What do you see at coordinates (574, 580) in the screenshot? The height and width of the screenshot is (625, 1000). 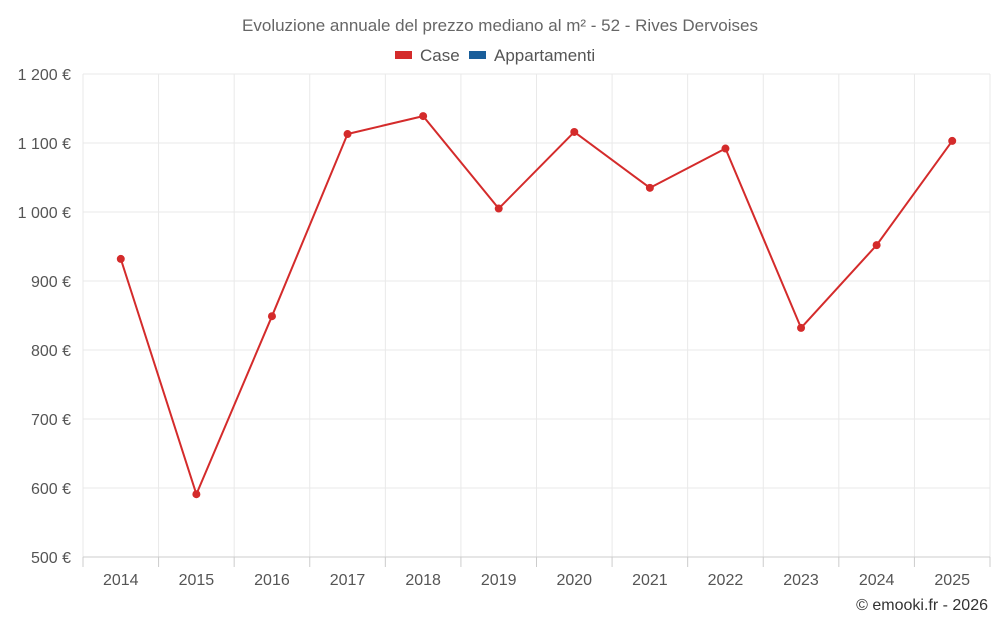 I see `x-tick-label: 2020` at bounding box center [574, 580].